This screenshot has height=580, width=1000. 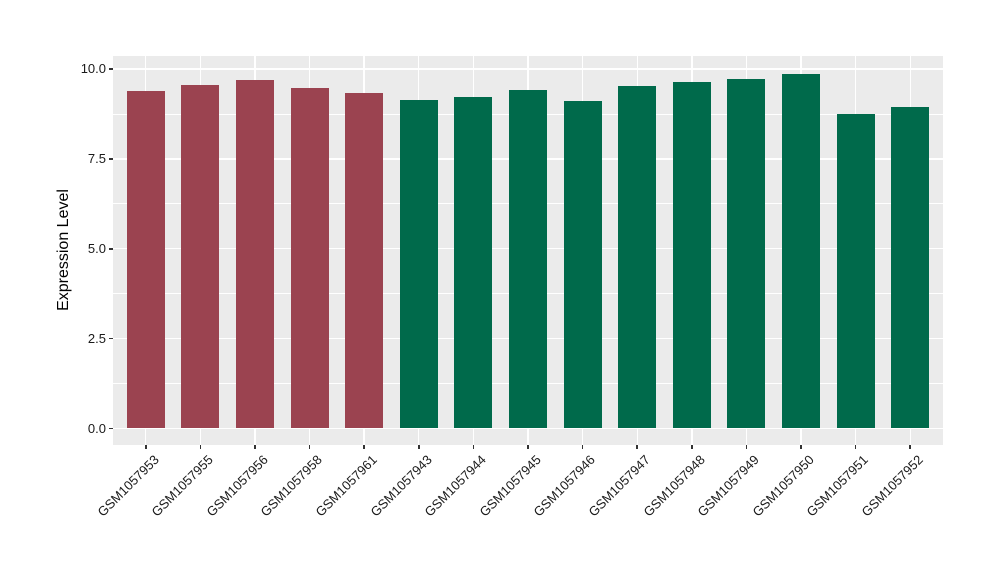 What do you see at coordinates (746, 254) in the screenshot?
I see `bar-GSM1057949` at bounding box center [746, 254].